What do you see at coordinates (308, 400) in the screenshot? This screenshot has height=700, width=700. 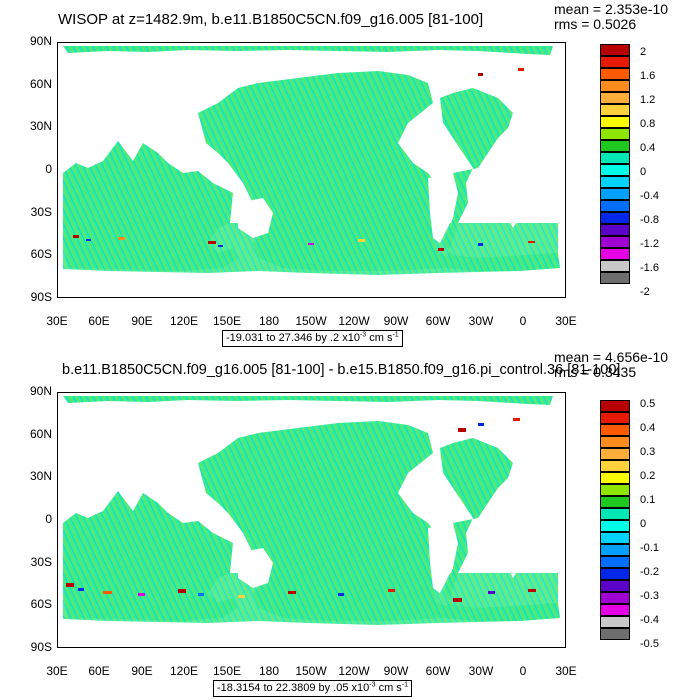 I see `arctic-ocean` at bounding box center [308, 400].